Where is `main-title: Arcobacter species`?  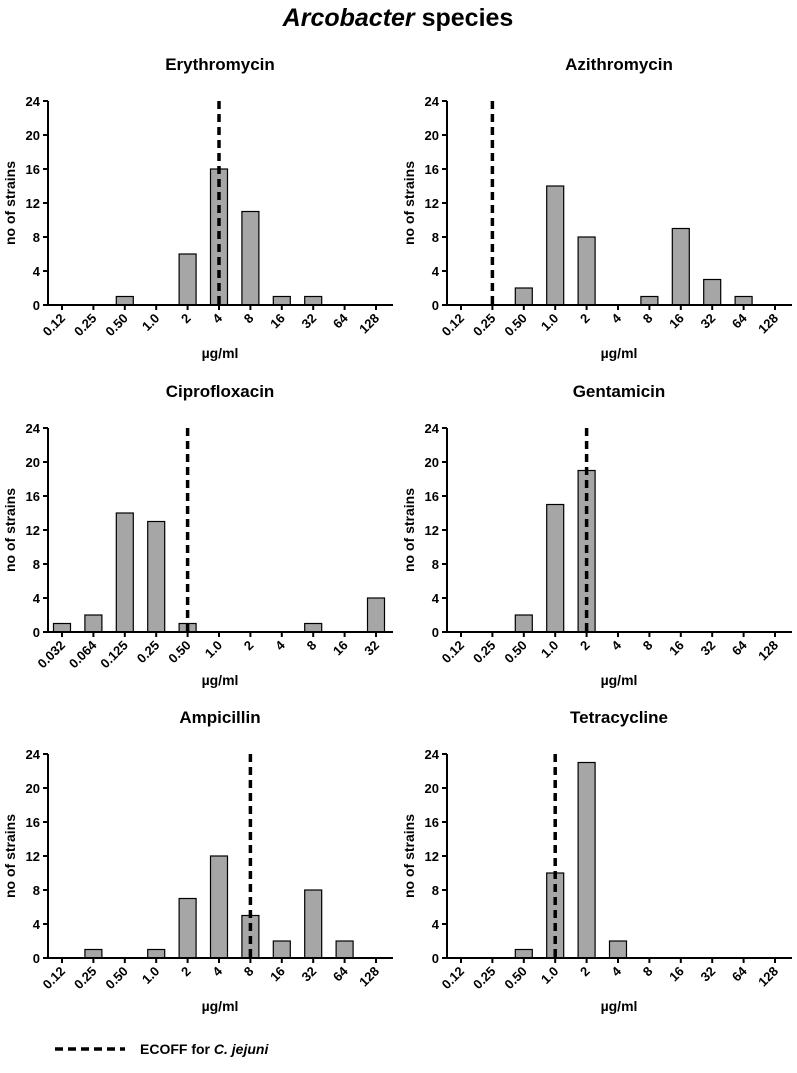 main-title: Arcobacter species is located at coordinates (398, 18).